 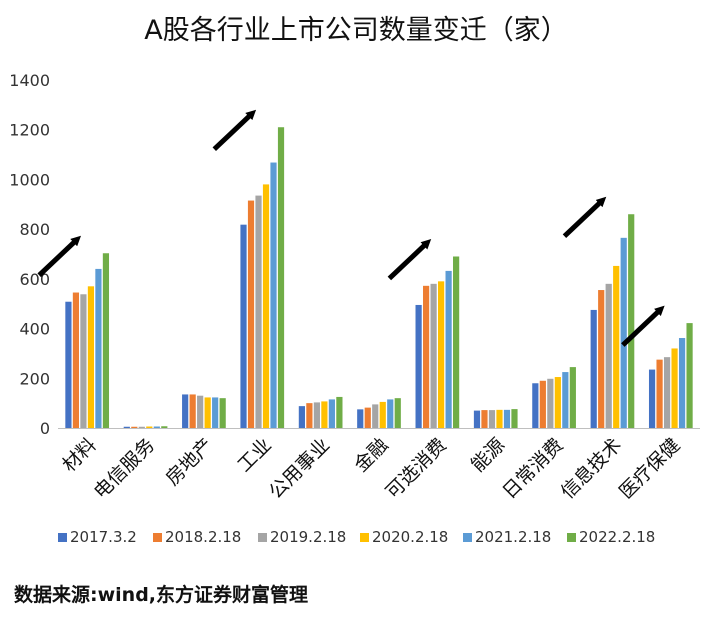 I want to click on legend-label: 2018.2.18, so click(x=203, y=537).